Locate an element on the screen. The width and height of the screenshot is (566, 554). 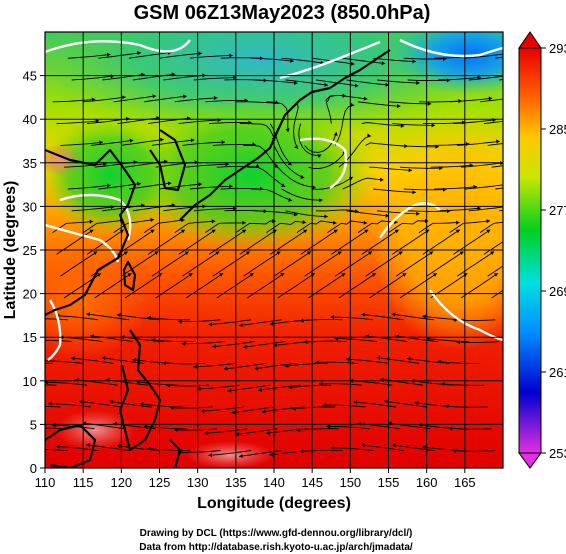
colorbar-bottom-triangle is located at coordinates (530, 460).